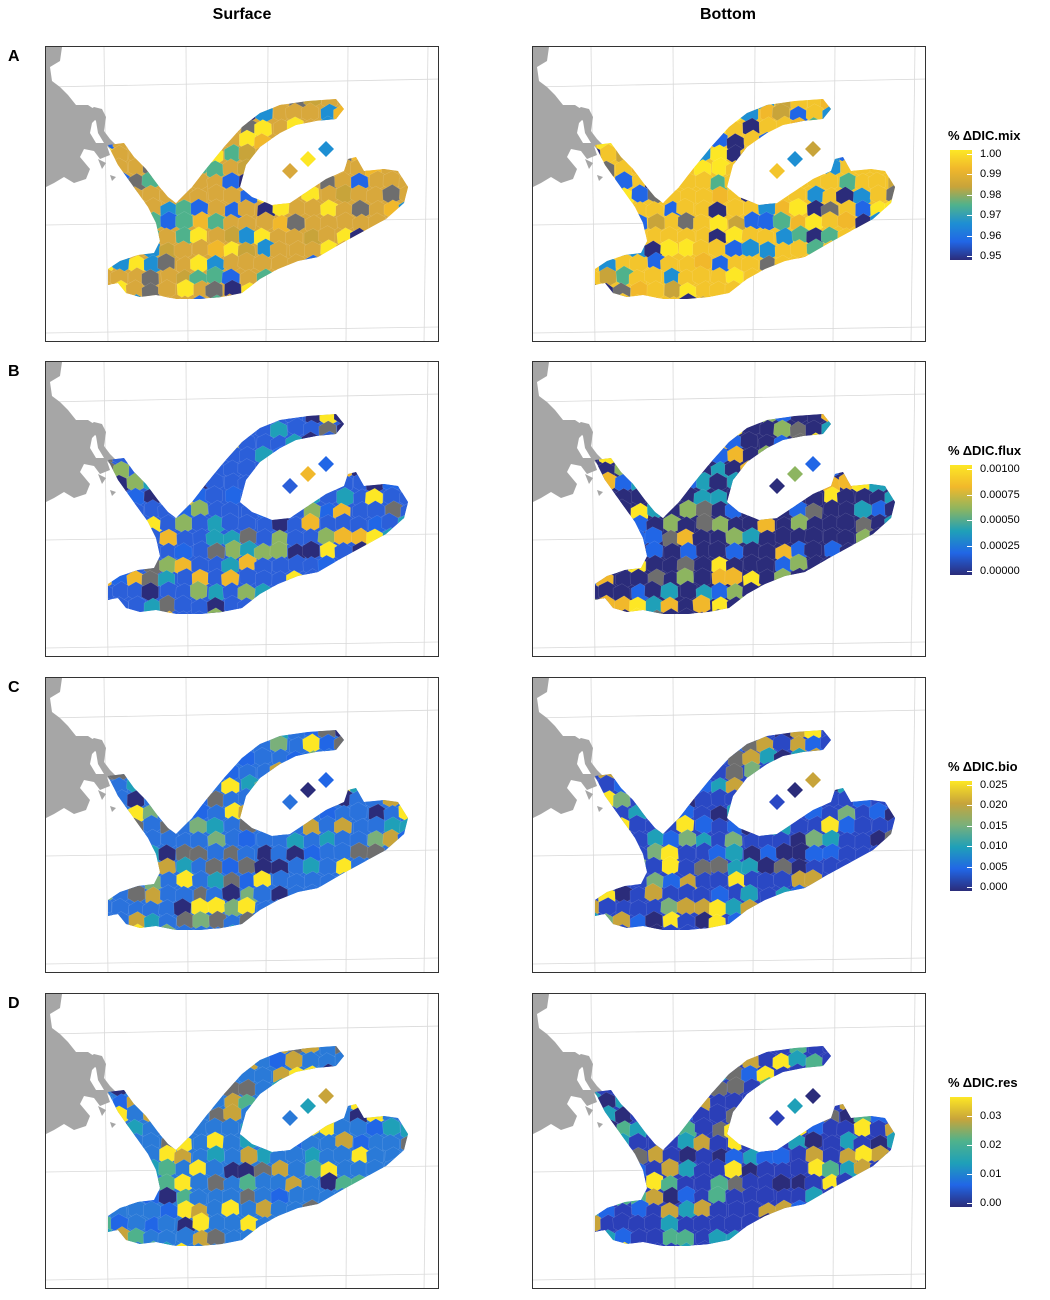 Image resolution: width=1050 pixels, height=1300 pixels. What do you see at coordinates (969, 887) in the screenshot?
I see `legend-tick-mark` at bounding box center [969, 887].